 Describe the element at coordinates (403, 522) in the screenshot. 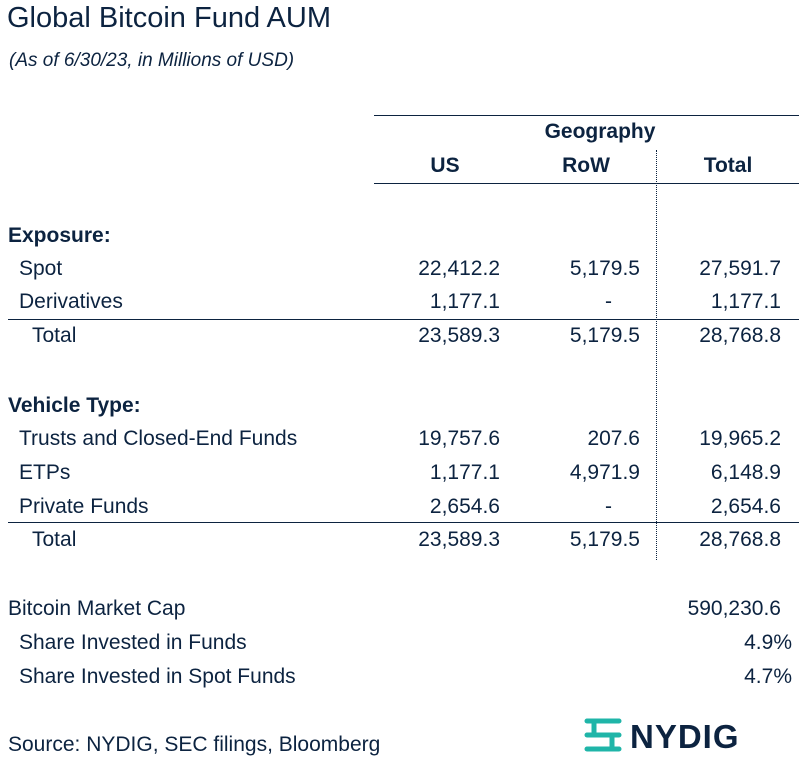

I see `vehicle-total-rule` at that location.